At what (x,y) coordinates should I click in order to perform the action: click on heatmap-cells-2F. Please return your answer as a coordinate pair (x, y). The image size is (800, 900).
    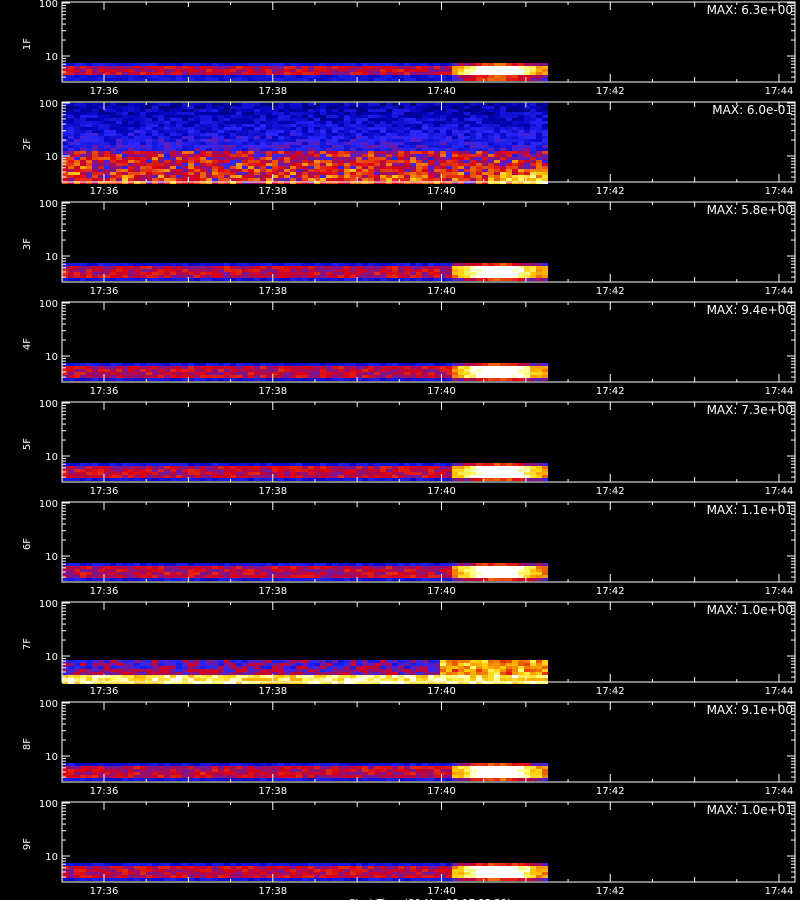
    Looking at the image, I should click on (305, 143).